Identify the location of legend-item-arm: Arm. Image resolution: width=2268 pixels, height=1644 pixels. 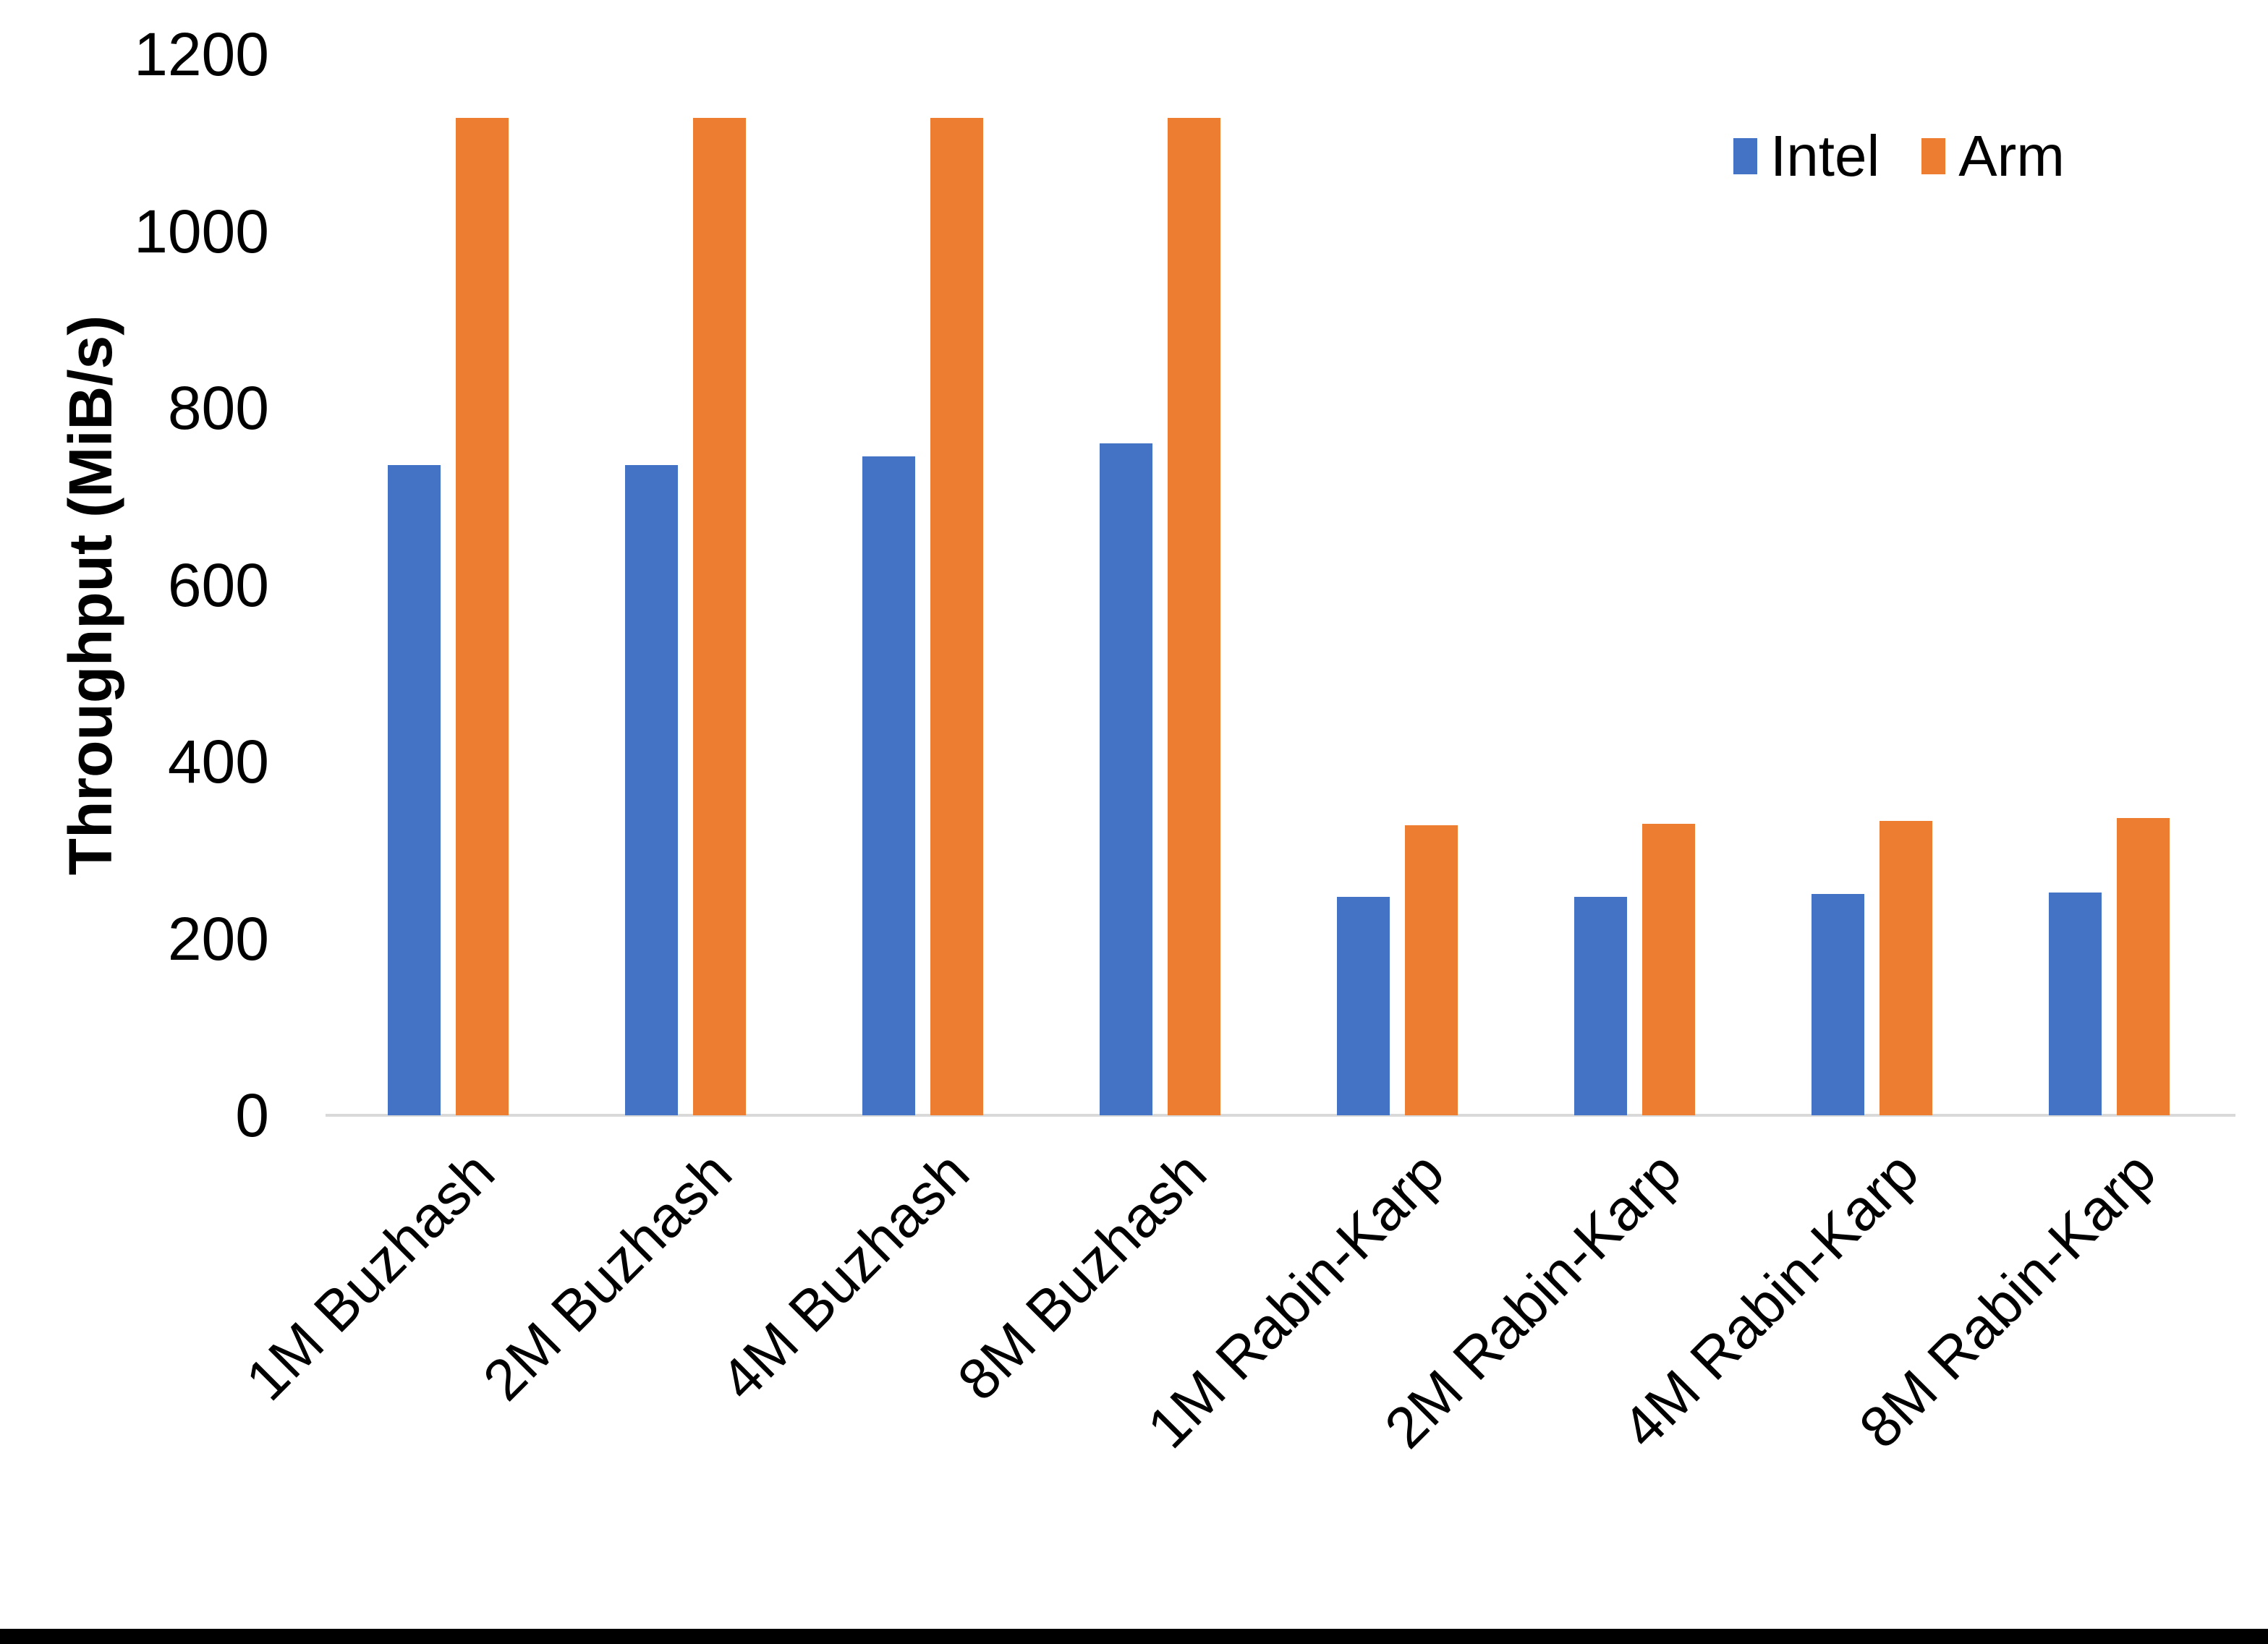
(1993, 156).